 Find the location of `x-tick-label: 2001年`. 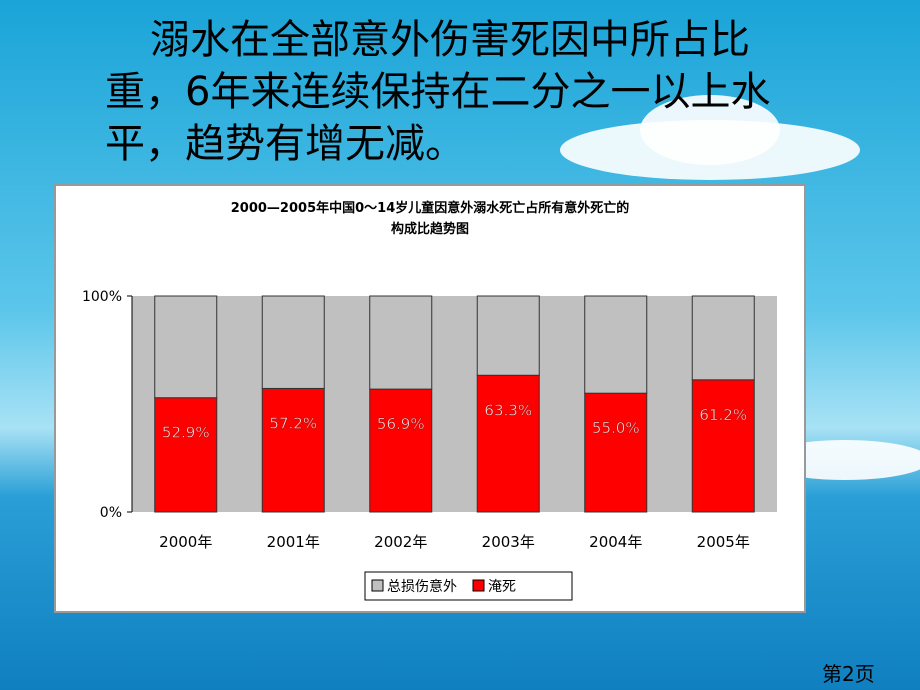

x-tick-label: 2001年 is located at coordinates (293, 542).